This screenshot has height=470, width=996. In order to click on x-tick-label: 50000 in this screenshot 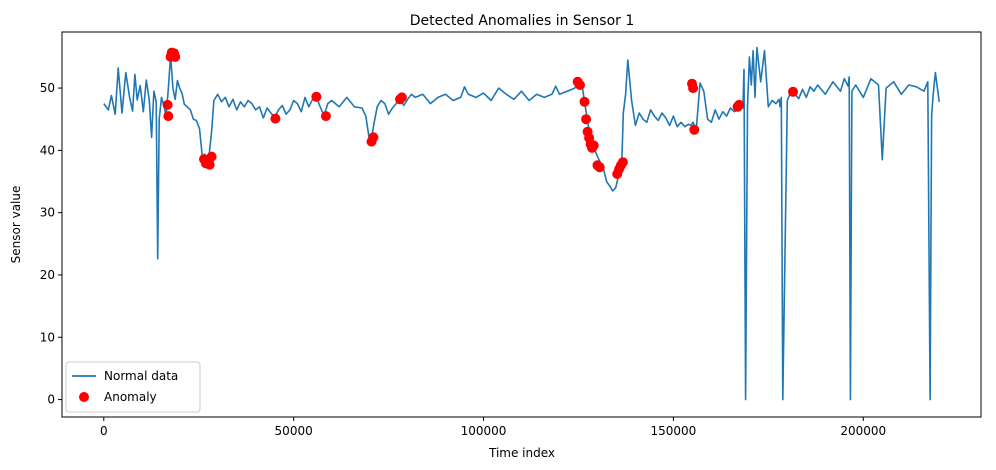, I will do `click(294, 431)`.